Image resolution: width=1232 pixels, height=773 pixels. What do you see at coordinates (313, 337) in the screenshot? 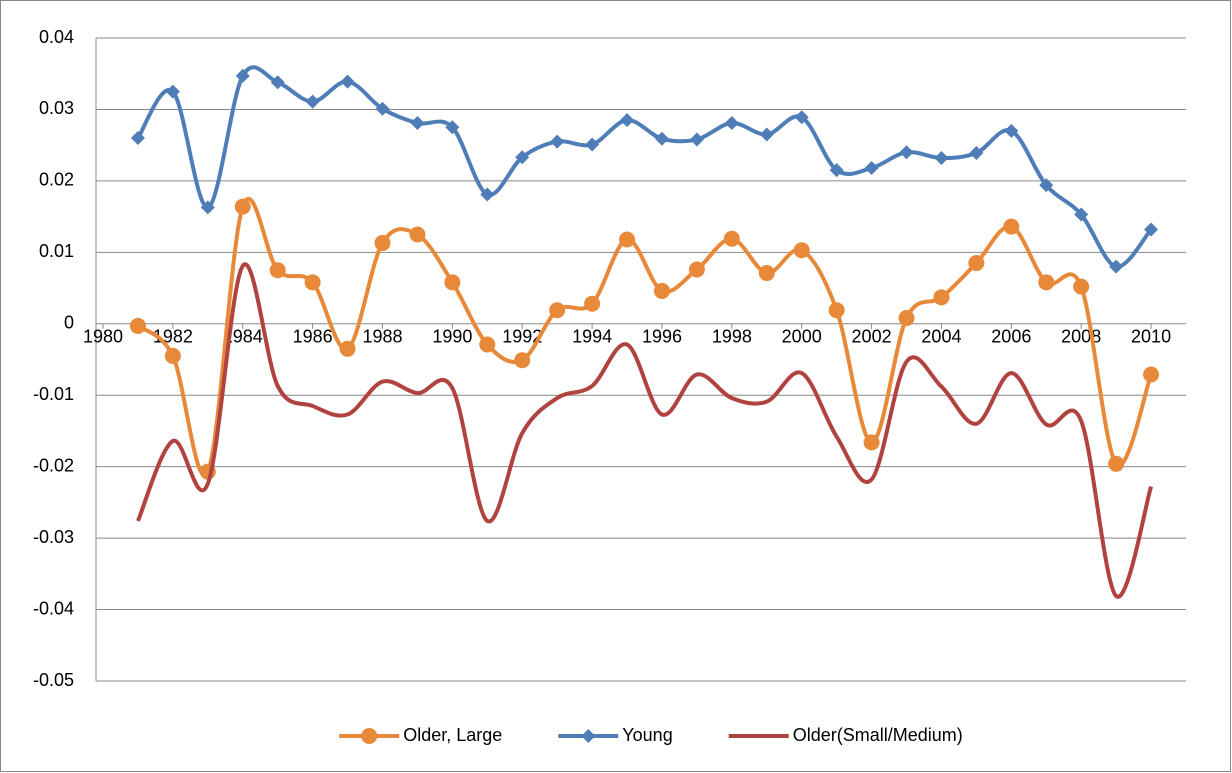
I see `x-tick-label: 1986` at bounding box center [313, 337].